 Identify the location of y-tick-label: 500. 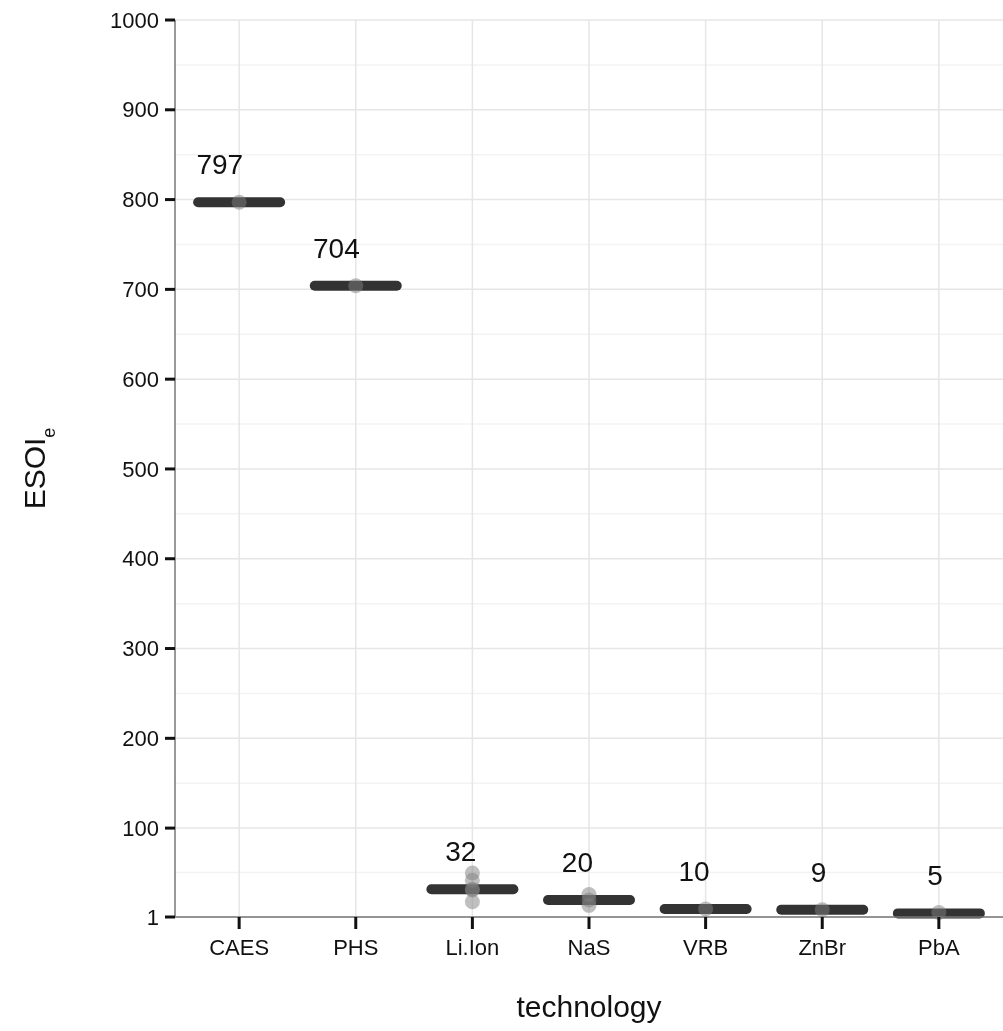
(140, 469).